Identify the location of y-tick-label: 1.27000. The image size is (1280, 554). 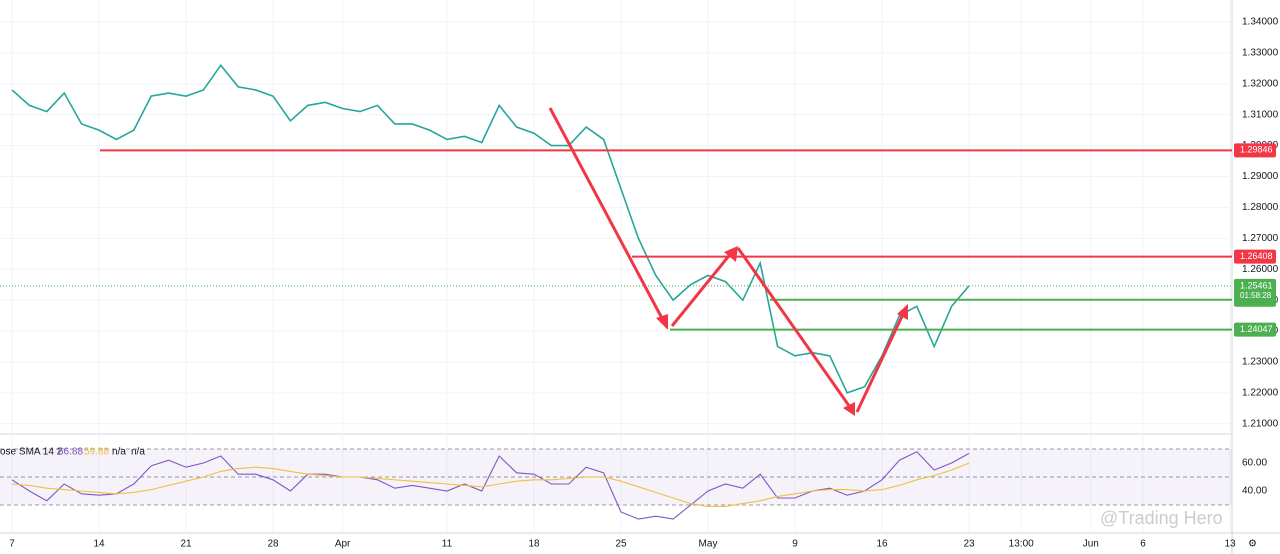
(1260, 238).